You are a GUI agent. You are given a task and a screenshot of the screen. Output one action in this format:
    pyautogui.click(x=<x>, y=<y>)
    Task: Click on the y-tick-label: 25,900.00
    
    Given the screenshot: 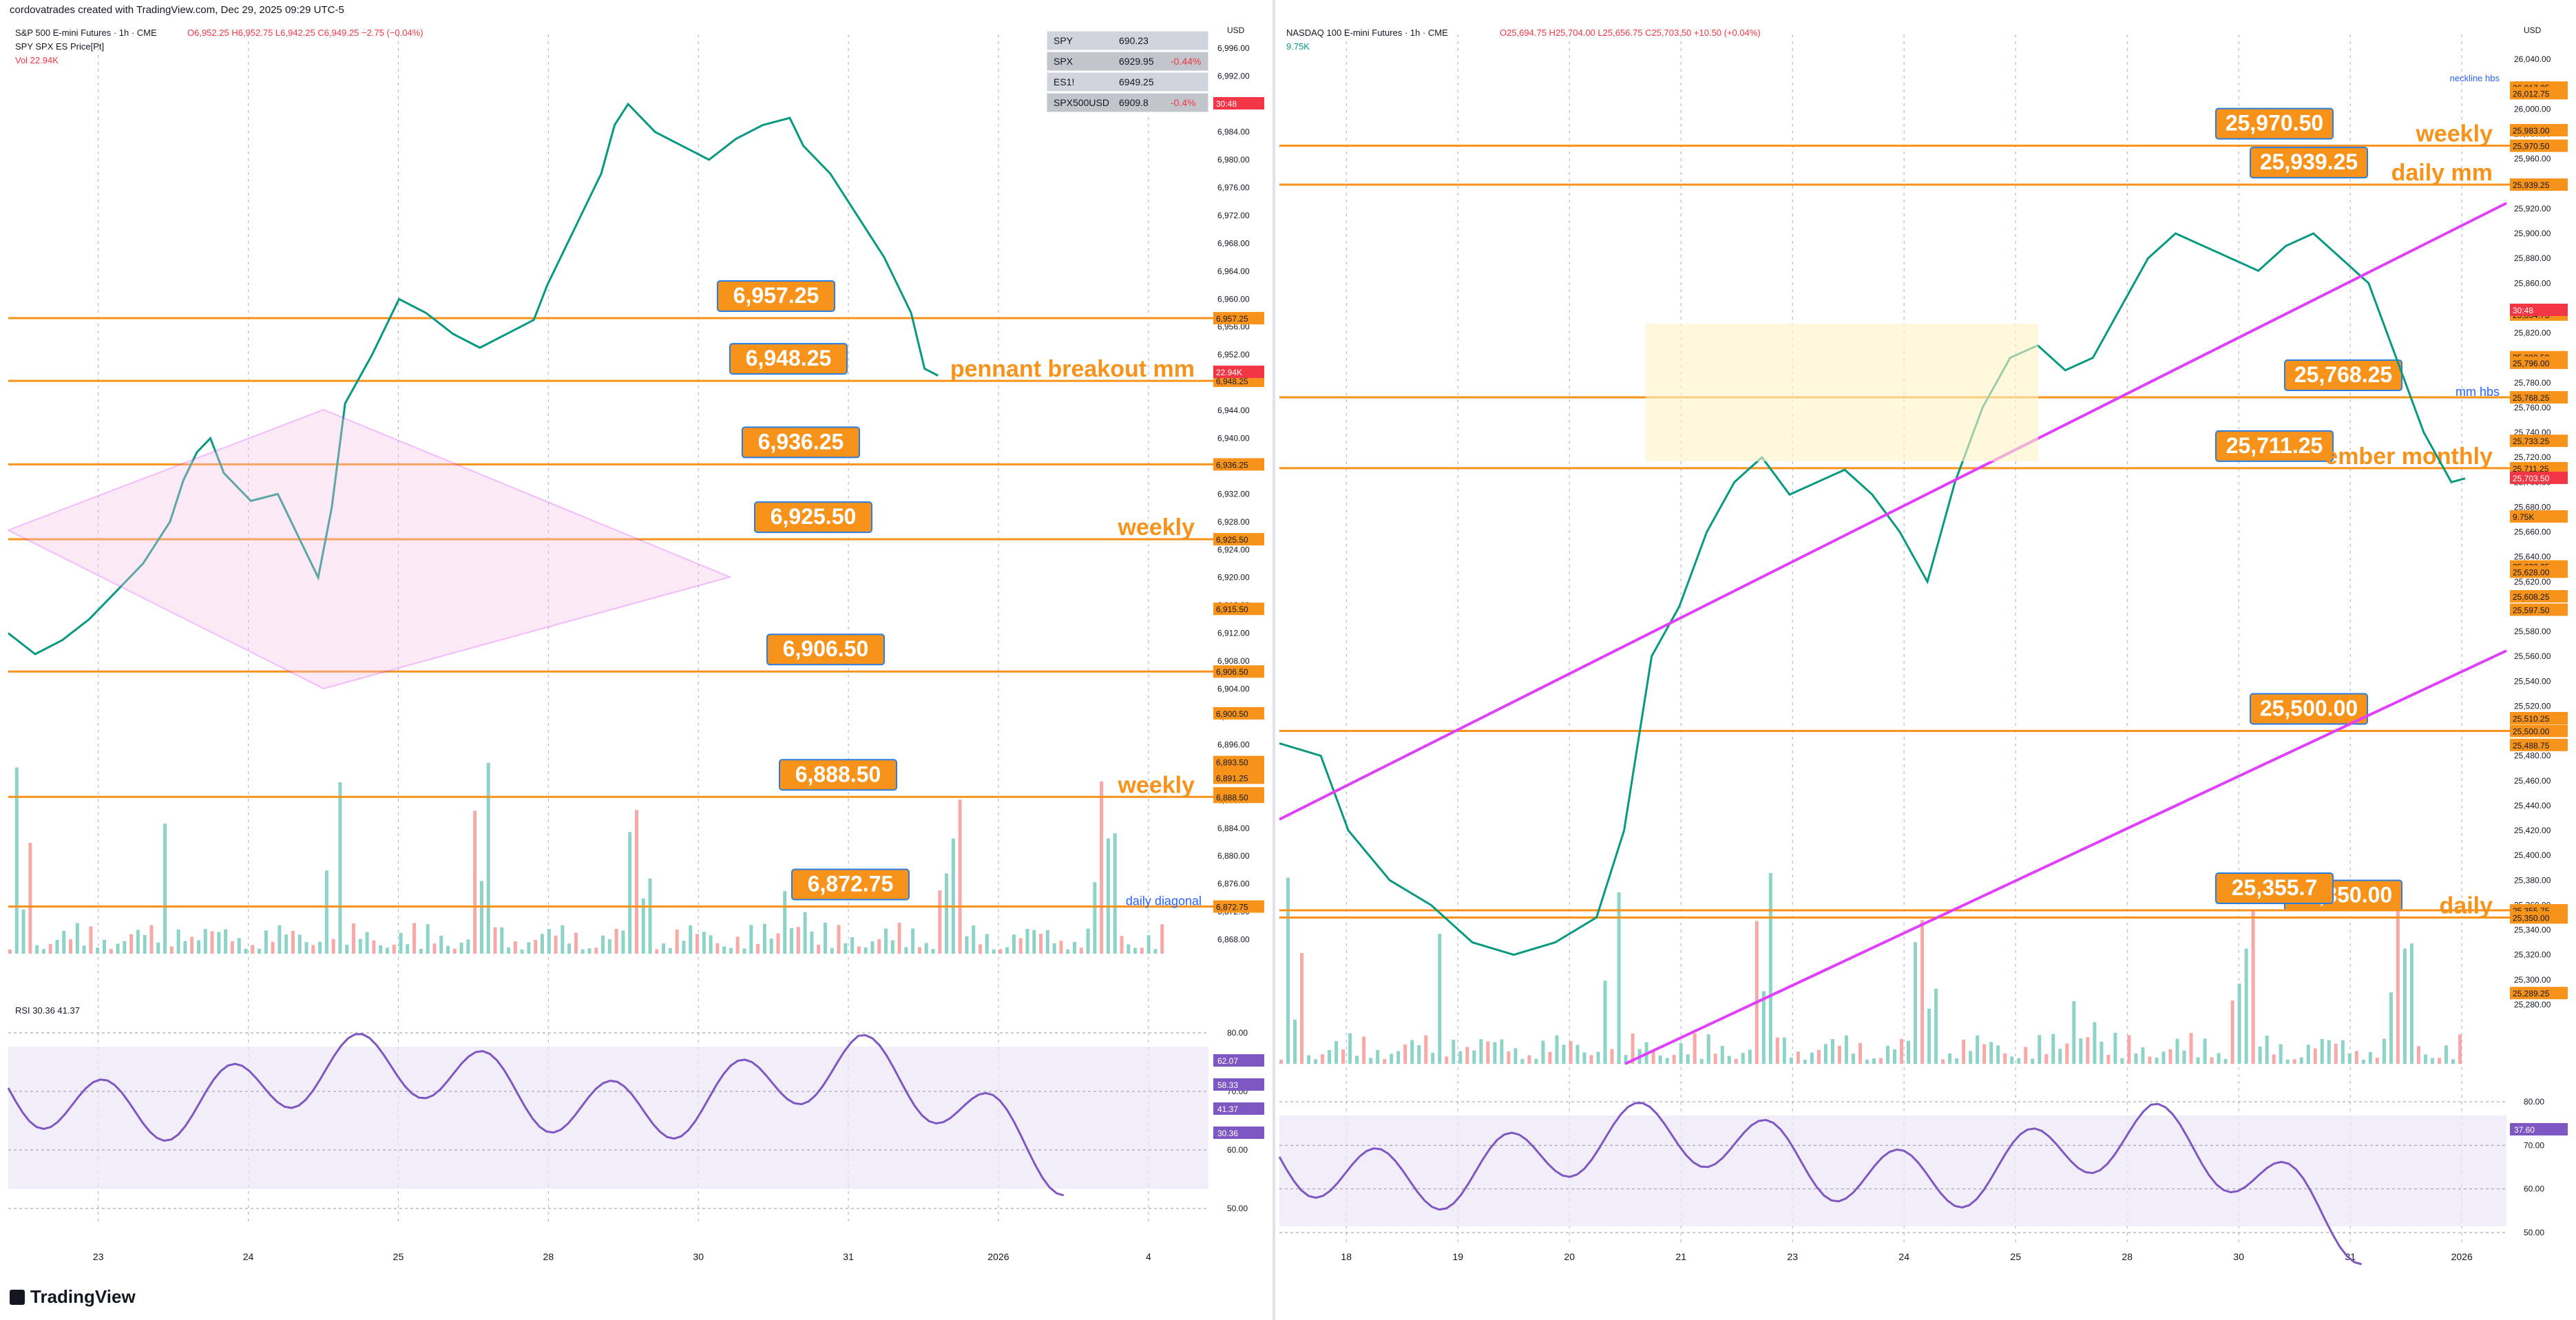 What is the action you would take?
    pyautogui.click(x=2532, y=233)
    